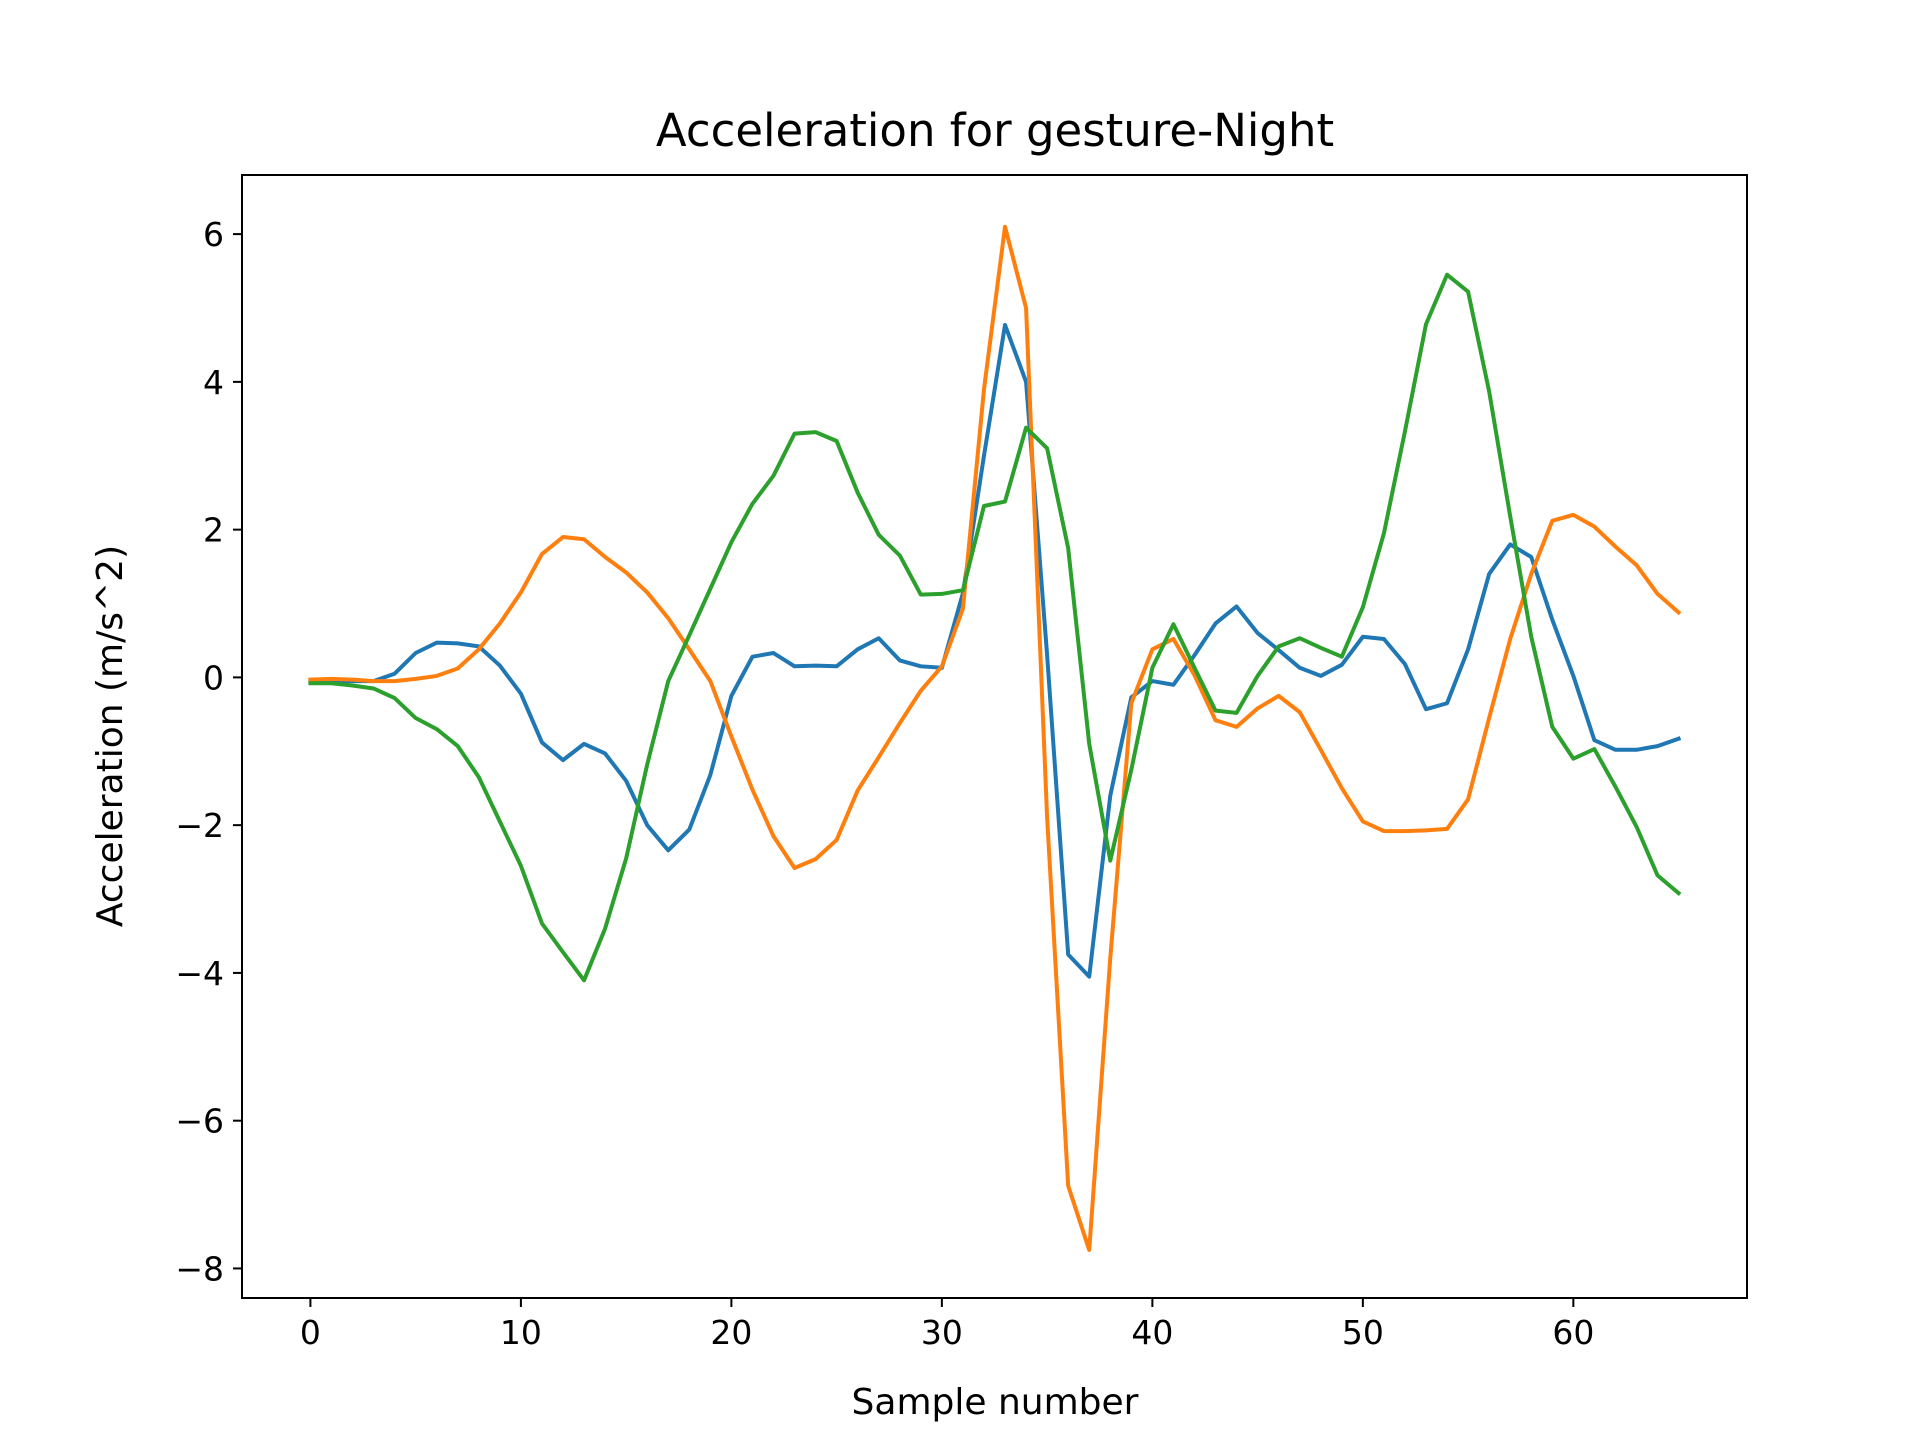 The height and width of the screenshot is (1440, 1920). Describe the element at coordinates (1363, 1332) in the screenshot. I see `x-tick-label: 50` at that location.